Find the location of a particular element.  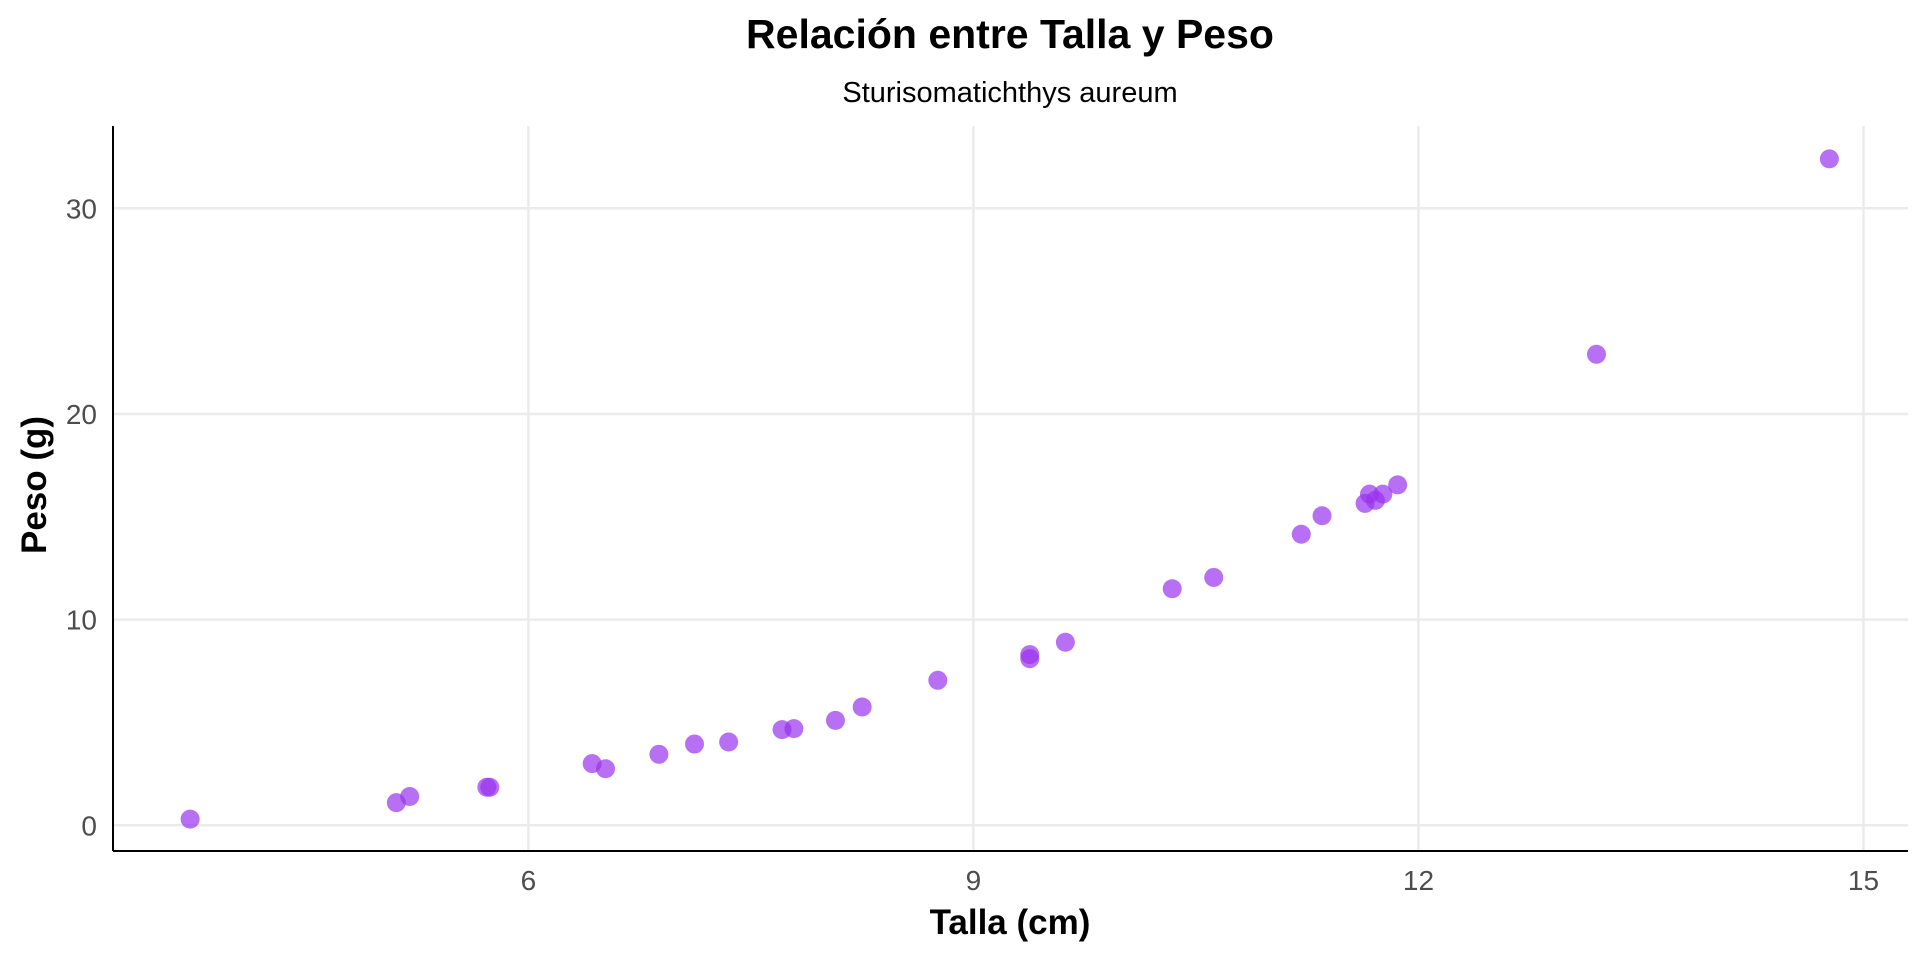

chart-subtitle: Sturisomatichthys aureum is located at coordinates (1009, 93).